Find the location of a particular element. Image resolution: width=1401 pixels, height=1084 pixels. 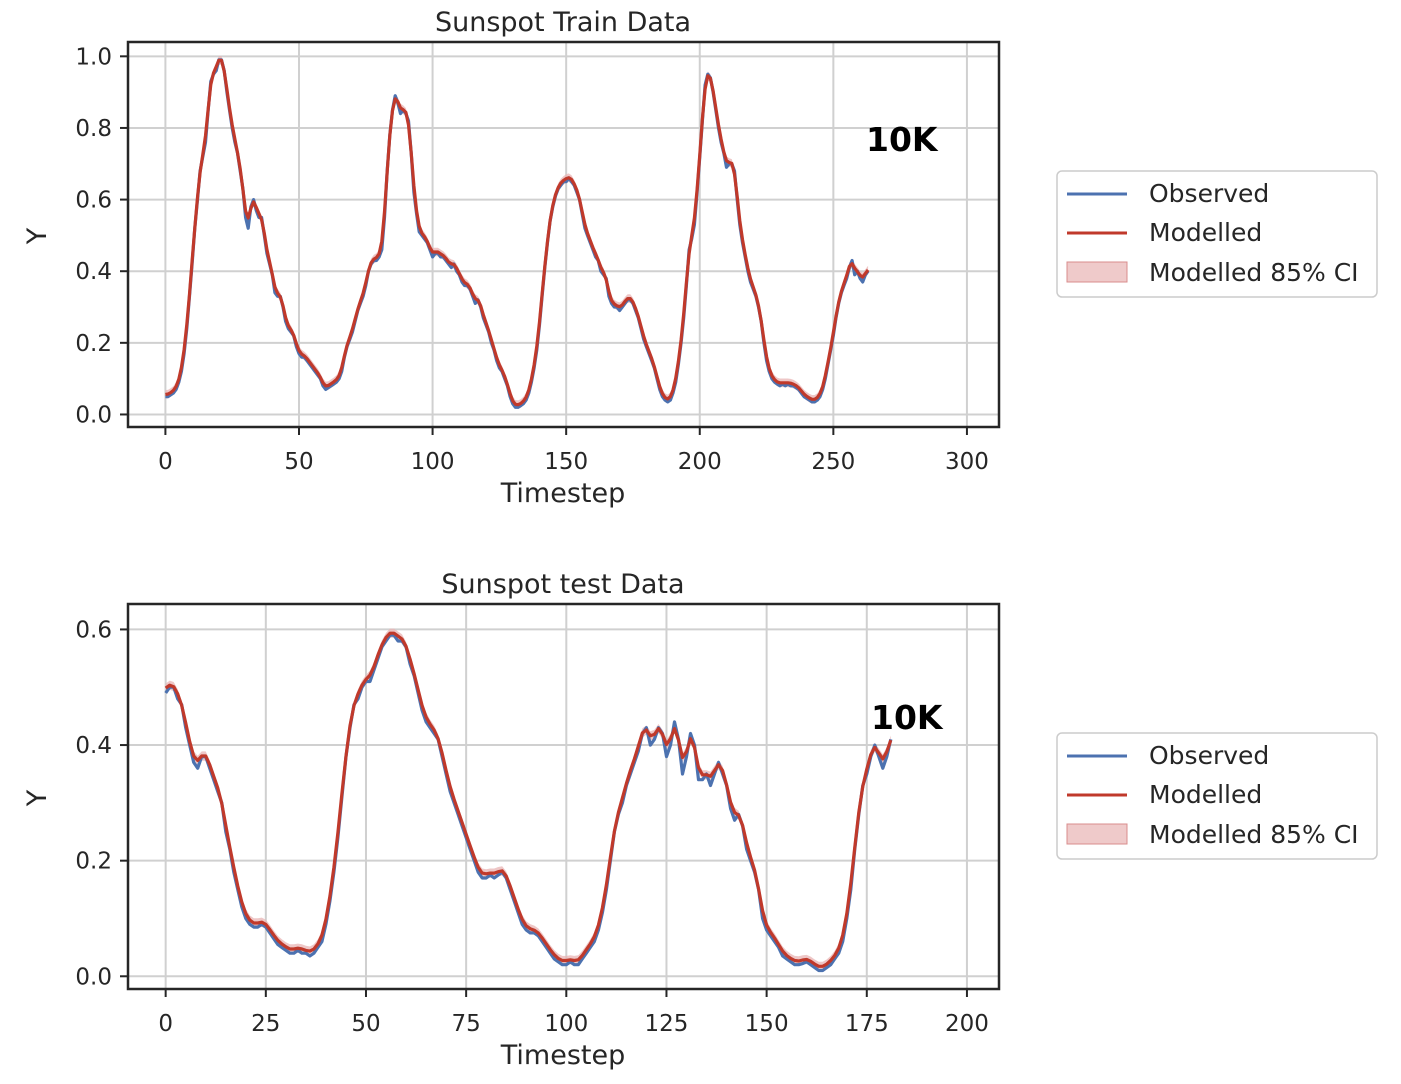

y-tick-label: 1.0 is located at coordinates (93, 57).